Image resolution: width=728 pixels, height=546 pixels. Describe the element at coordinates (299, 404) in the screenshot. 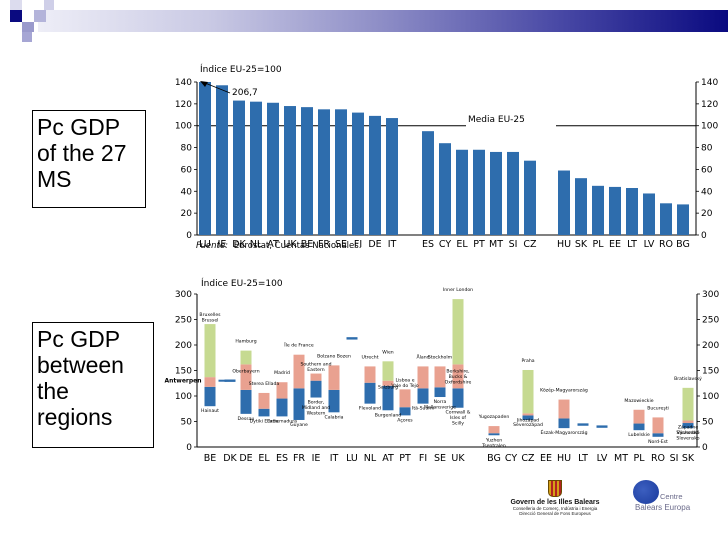

I see `chart2-bar-low-fr` at that location.